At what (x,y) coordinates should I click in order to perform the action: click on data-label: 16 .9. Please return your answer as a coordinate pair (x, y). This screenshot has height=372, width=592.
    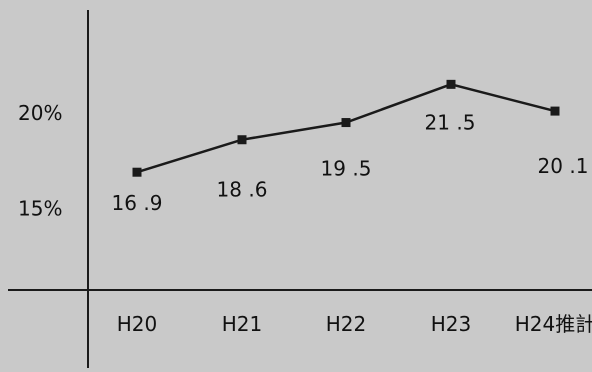
    Looking at the image, I should click on (137, 203).